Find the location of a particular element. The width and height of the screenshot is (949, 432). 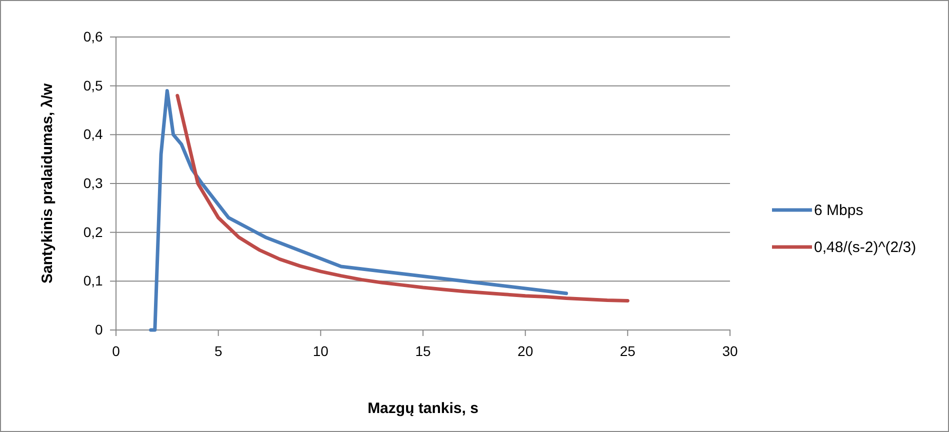

x-tick-label: 10 is located at coordinates (320, 350).